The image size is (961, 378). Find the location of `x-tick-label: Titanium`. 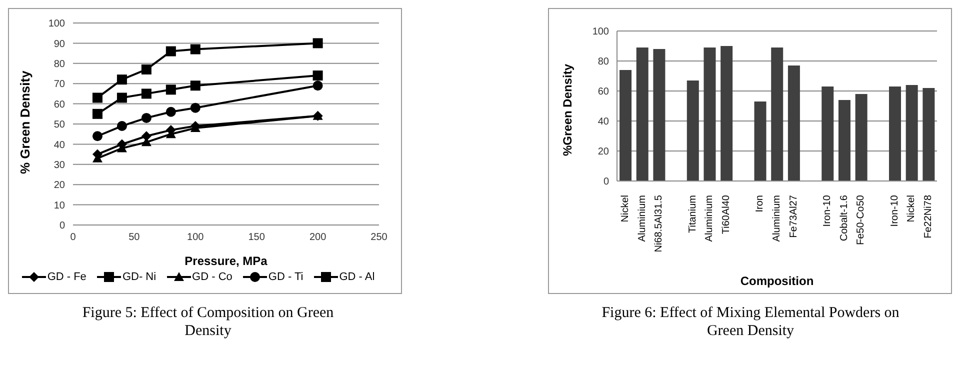

x-tick-label: Titanium is located at coordinates (692, 214).